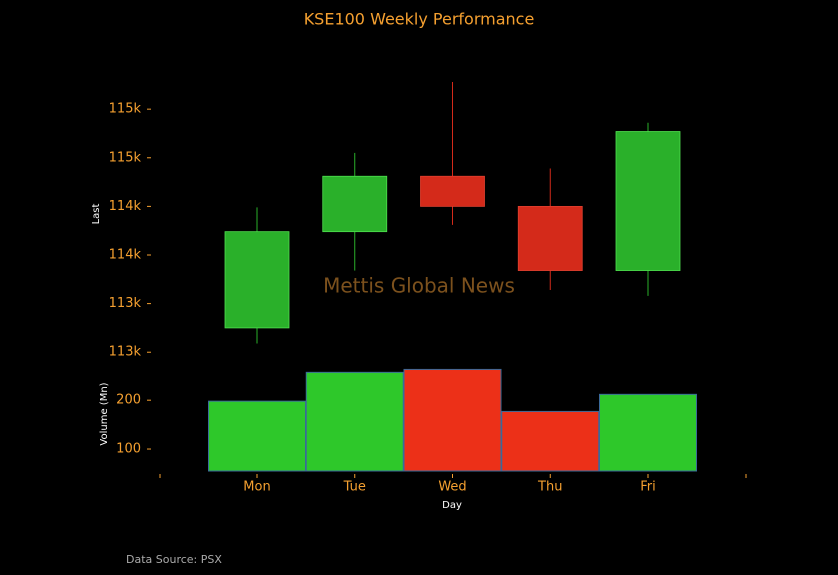 The image size is (838, 575). Describe the element at coordinates (549, 487) in the screenshot. I see `x-tick-label: Thu` at that location.